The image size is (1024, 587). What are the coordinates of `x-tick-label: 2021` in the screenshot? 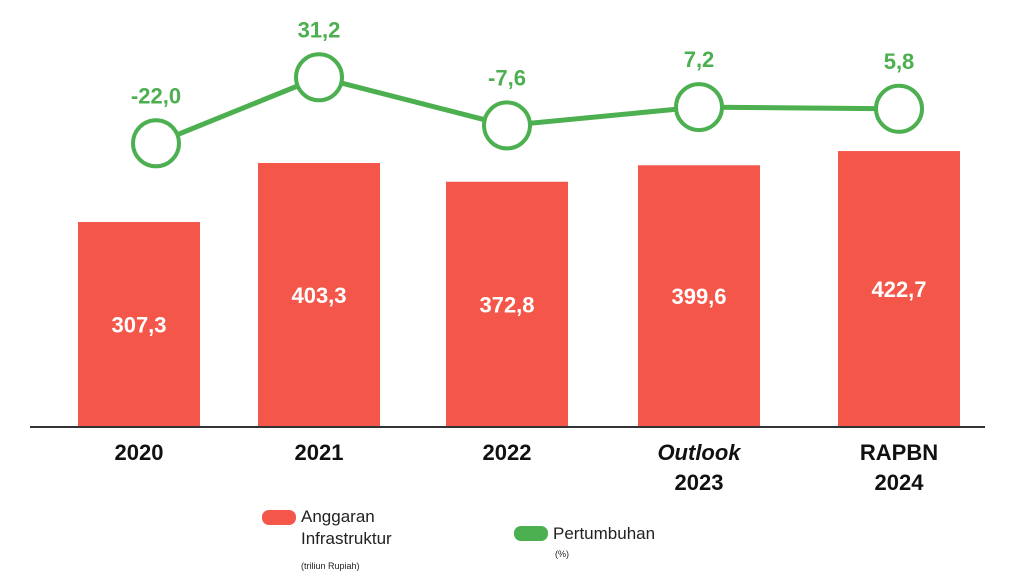 It's located at (319, 452).